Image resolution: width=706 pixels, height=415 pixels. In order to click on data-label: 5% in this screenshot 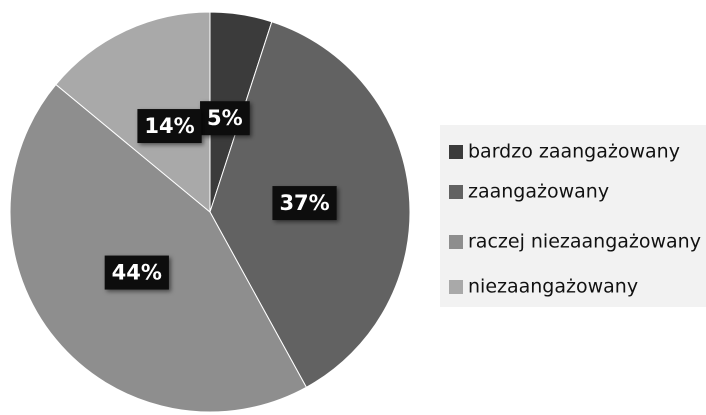, I will do `click(225, 118)`.